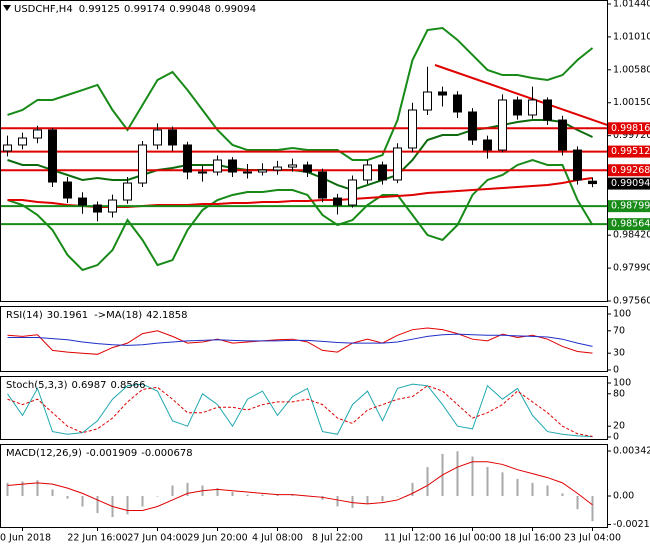 This screenshot has height=550, width=650. What do you see at coordinates (629, 170) in the screenshot?
I see `level-label-box` at bounding box center [629, 170].